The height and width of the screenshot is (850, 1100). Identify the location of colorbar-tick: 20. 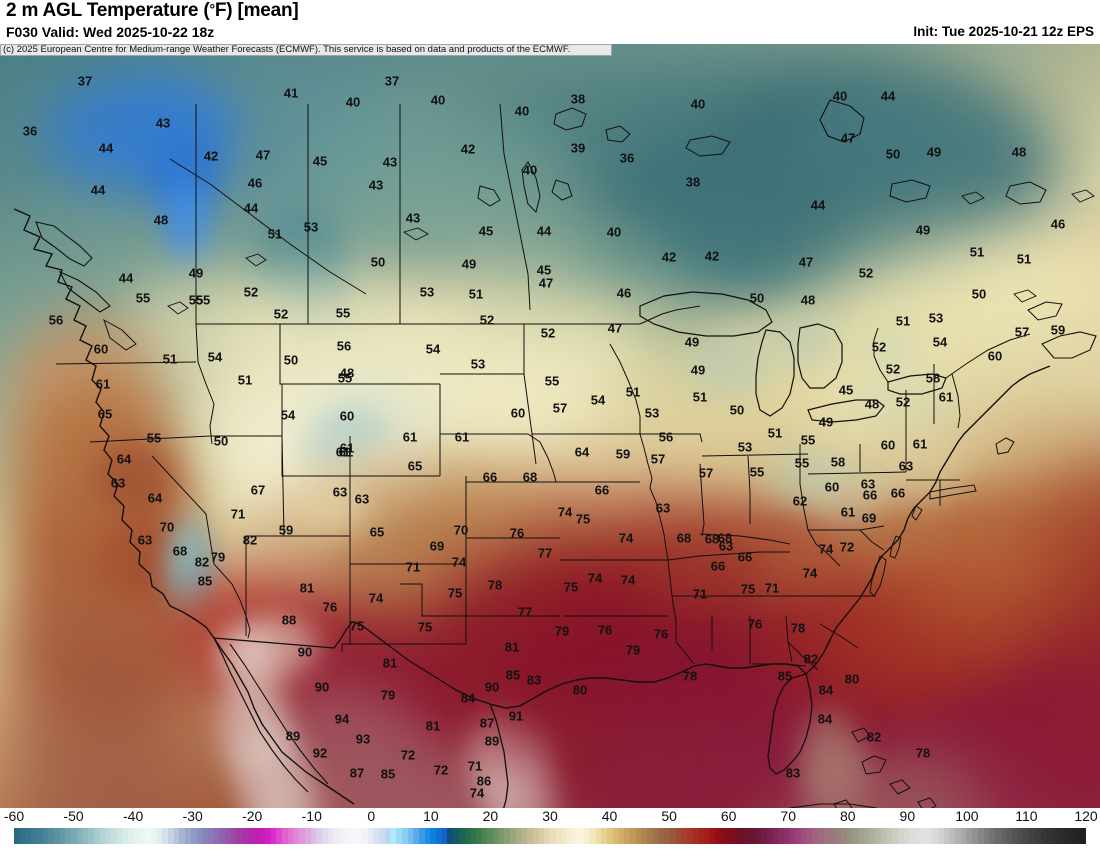
(490, 816).